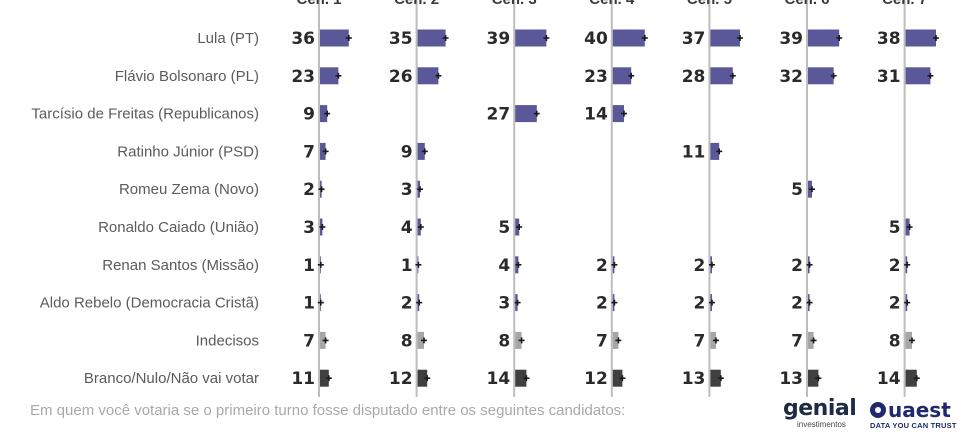  I want to click on genial-investimentos-logo: genial investimentos, so click(823, 416).